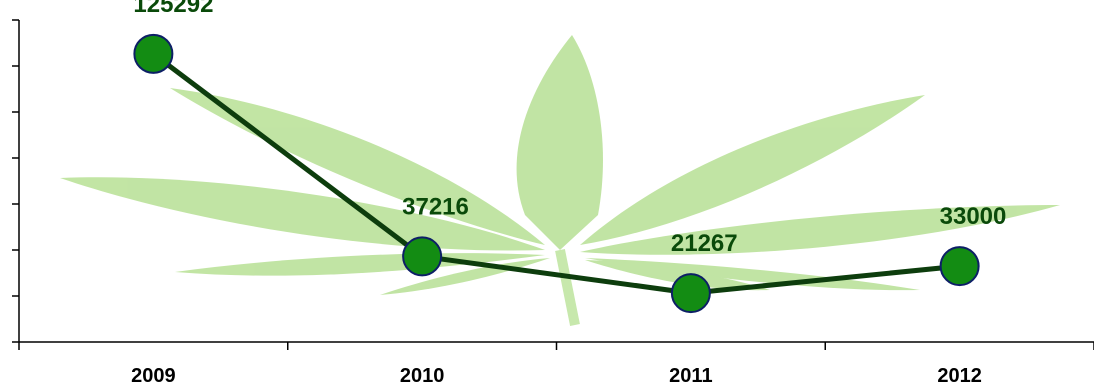 The image size is (1094, 385). What do you see at coordinates (173, 9) in the screenshot?
I see `data-label-2009: 125292` at bounding box center [173, 9].